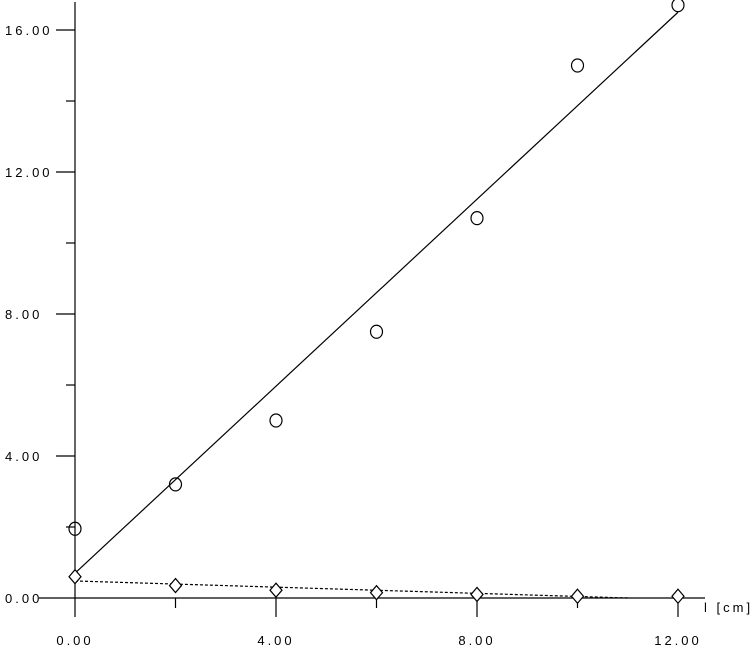 The height and width of the screenshot is (653, 756). I want to click on x-tick-label: 4.00, so click(275, 640).